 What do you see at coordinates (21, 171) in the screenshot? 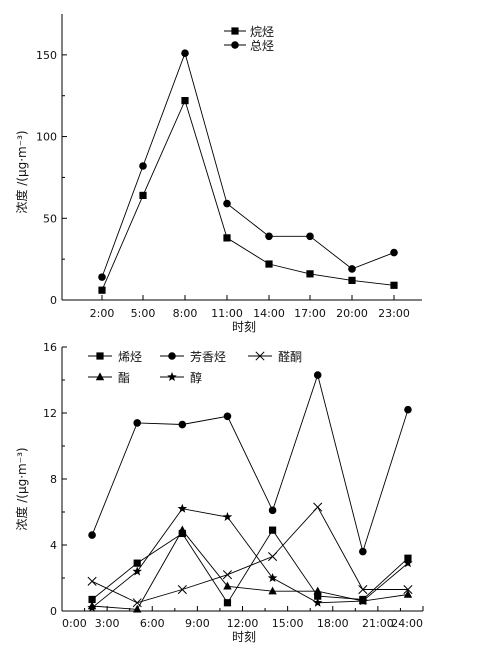
I see `chart-1-y-axis-title: 浓度 /(μg·m⁻³)` at bounding box center [21, 171].